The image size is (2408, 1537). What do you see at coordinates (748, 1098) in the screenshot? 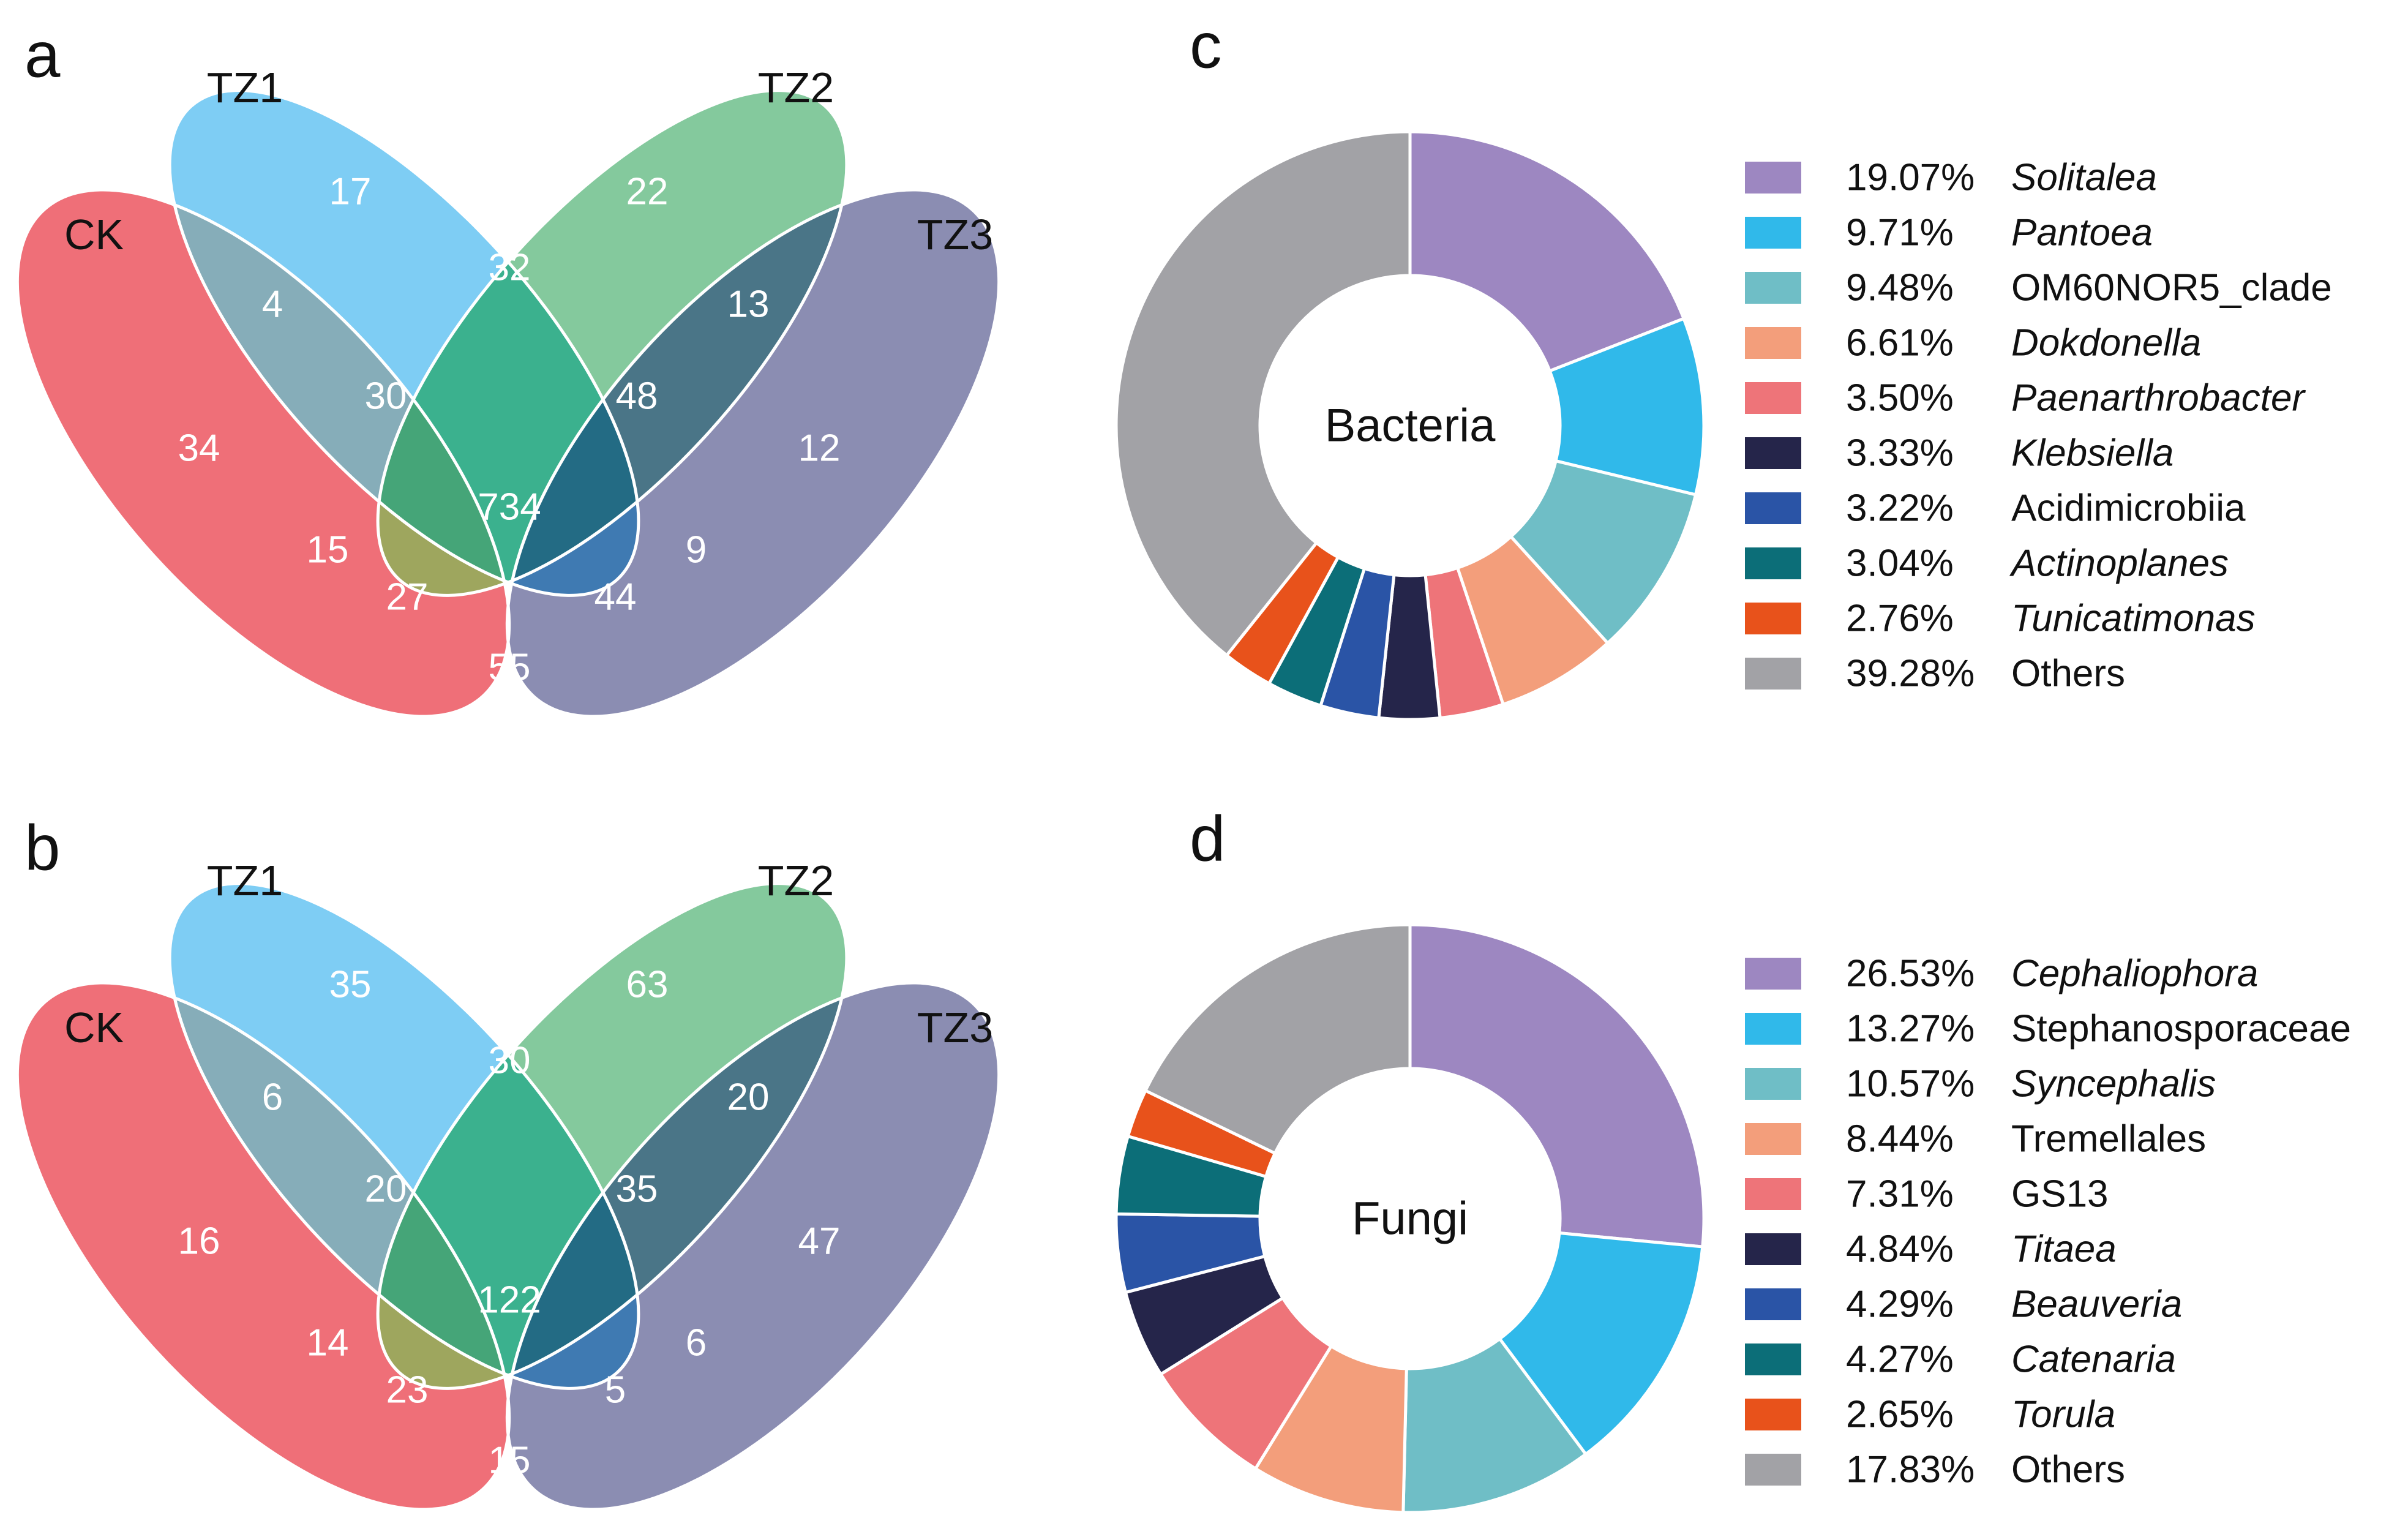
I see `venn-count-tz2-tz3: 20` at bounding box center [748, 1098].